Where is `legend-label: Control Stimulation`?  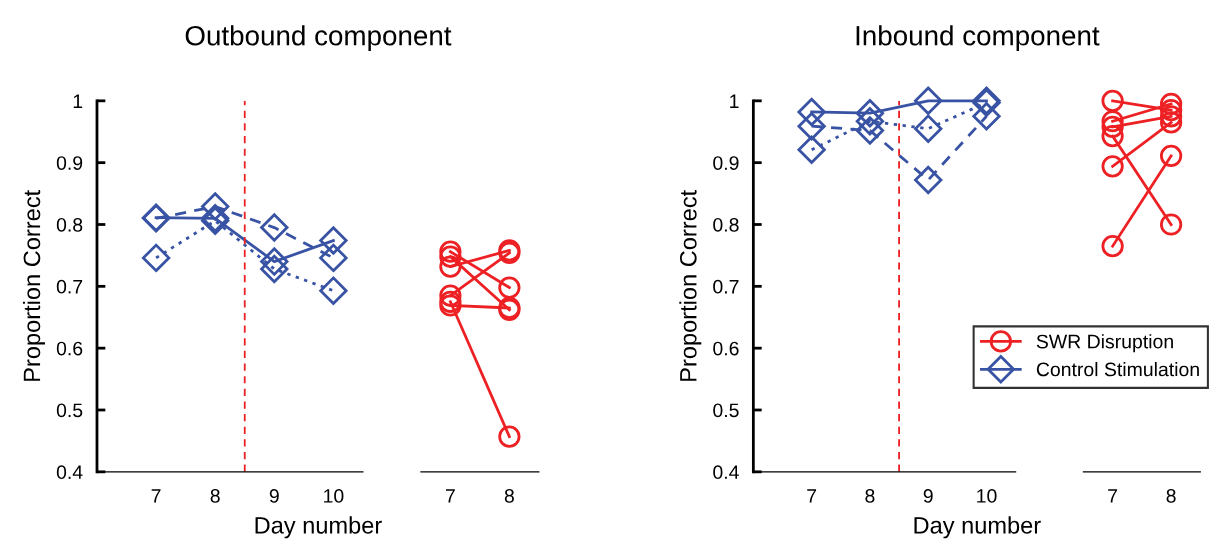 legend-label: Control Stimulation is located at coordinates (1117, 369).